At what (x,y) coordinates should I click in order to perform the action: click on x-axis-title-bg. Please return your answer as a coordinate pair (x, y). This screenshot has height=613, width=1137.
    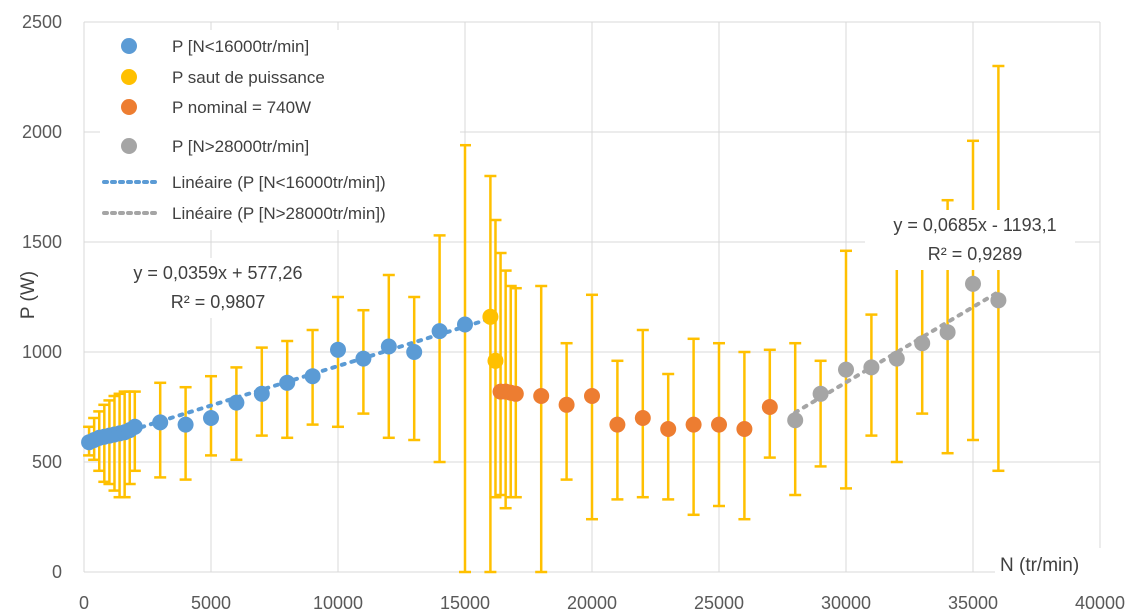
    Looking at the image, I should click on (1060, 564).